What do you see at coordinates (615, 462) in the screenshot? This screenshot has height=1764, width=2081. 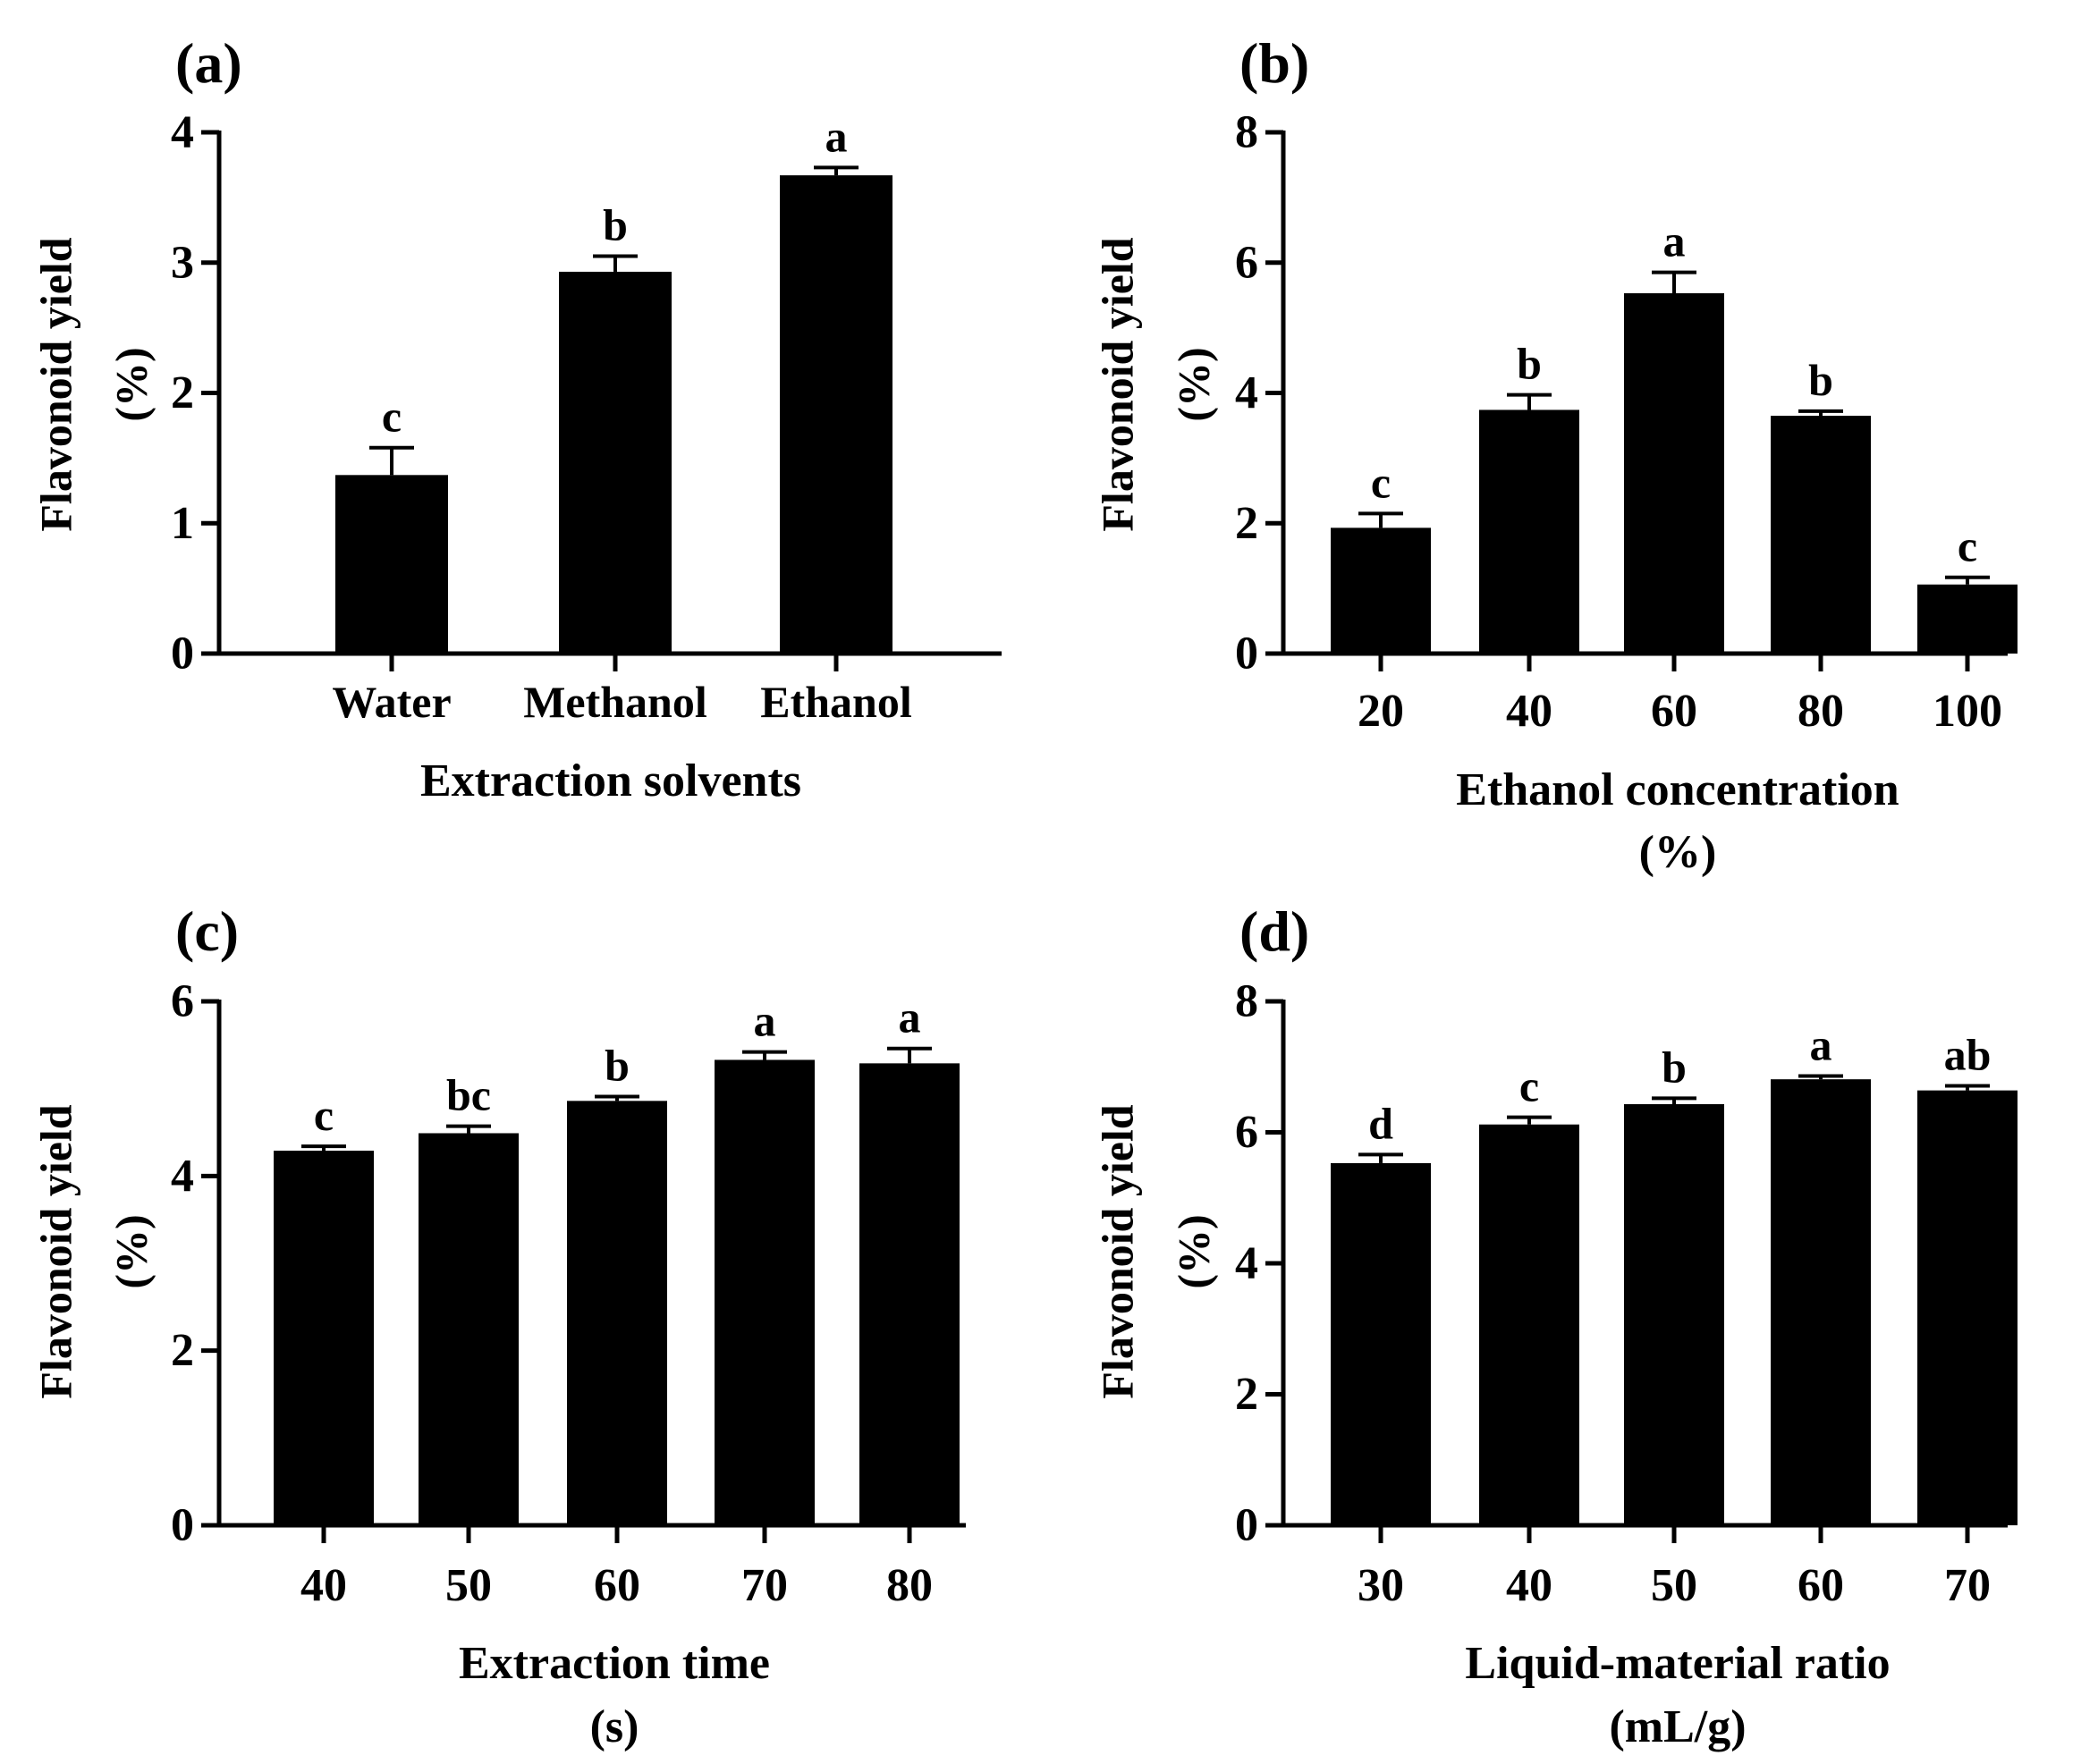 I see `bar-Methanol` at bounding box center [615, 462].